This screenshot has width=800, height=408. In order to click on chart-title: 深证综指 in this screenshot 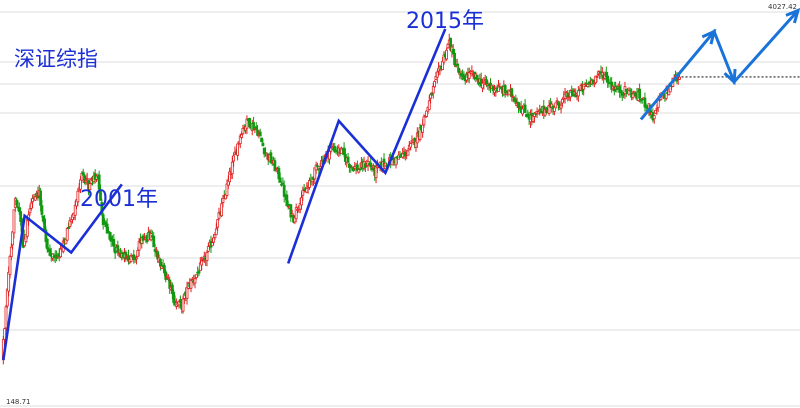, I will do `click(56, 59)`.